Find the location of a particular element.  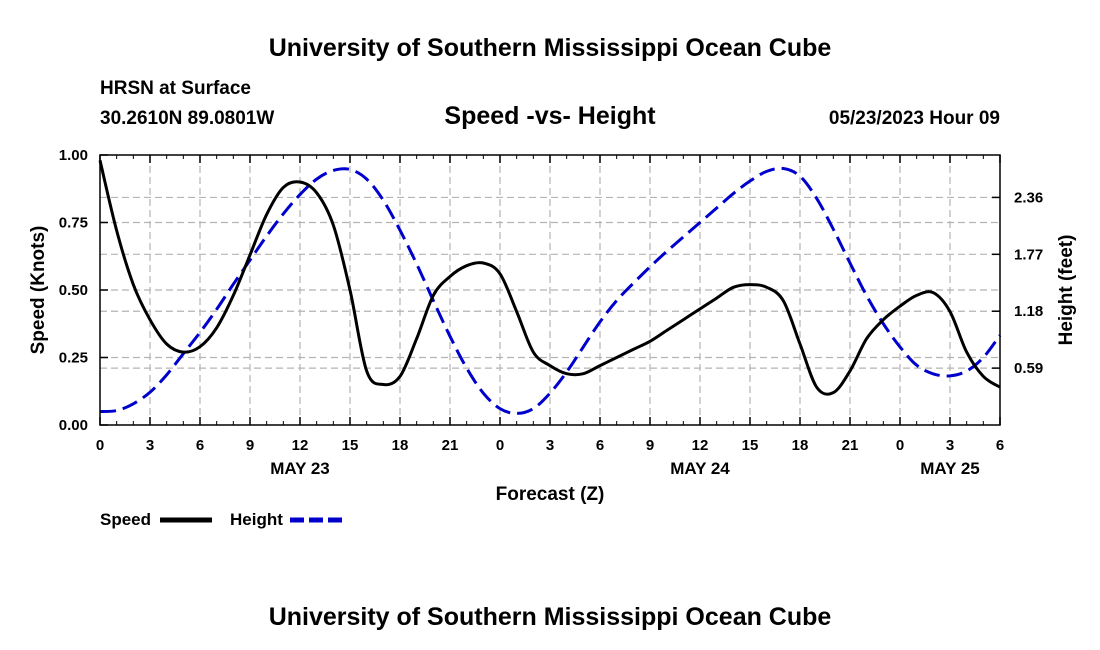

y2-tick-label: 1.18 is located at coordinates (1028, 311).